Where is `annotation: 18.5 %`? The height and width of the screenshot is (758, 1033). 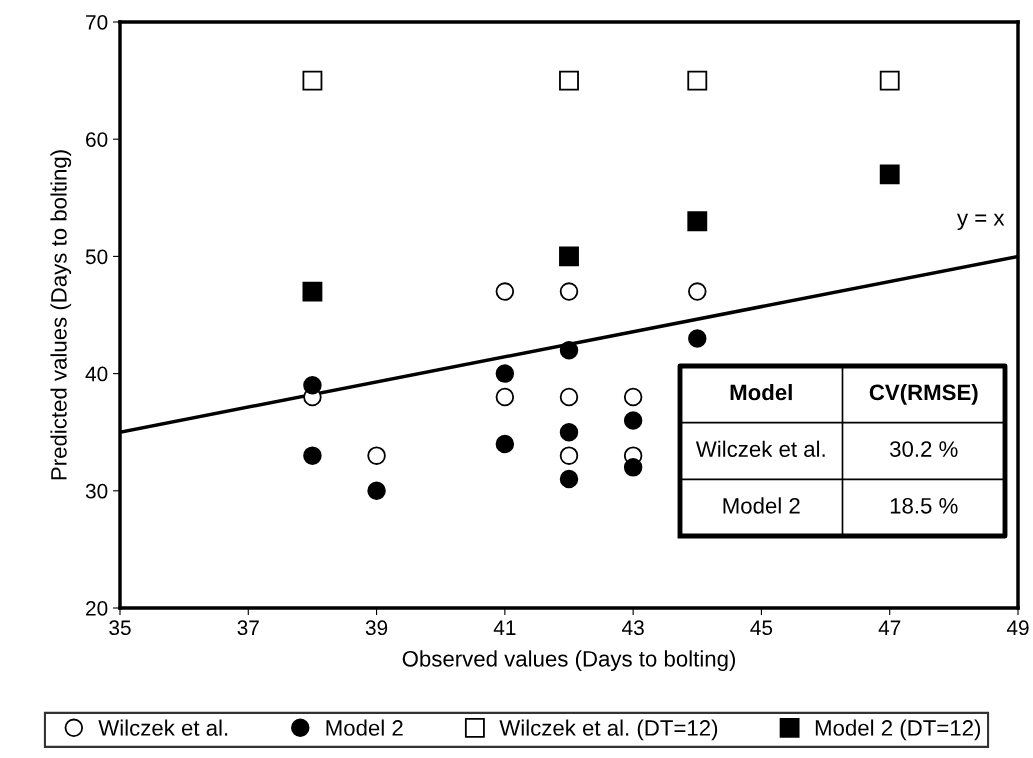
annotation: 18.5 % is located at coordinates (924, 505).